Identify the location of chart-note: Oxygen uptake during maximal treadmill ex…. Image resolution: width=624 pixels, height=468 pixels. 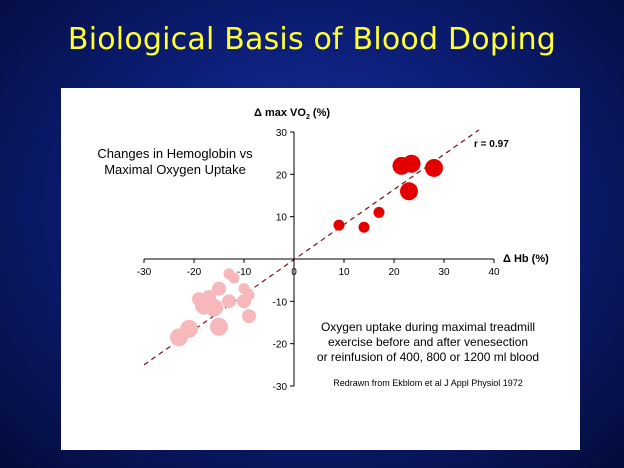
(428, 342).